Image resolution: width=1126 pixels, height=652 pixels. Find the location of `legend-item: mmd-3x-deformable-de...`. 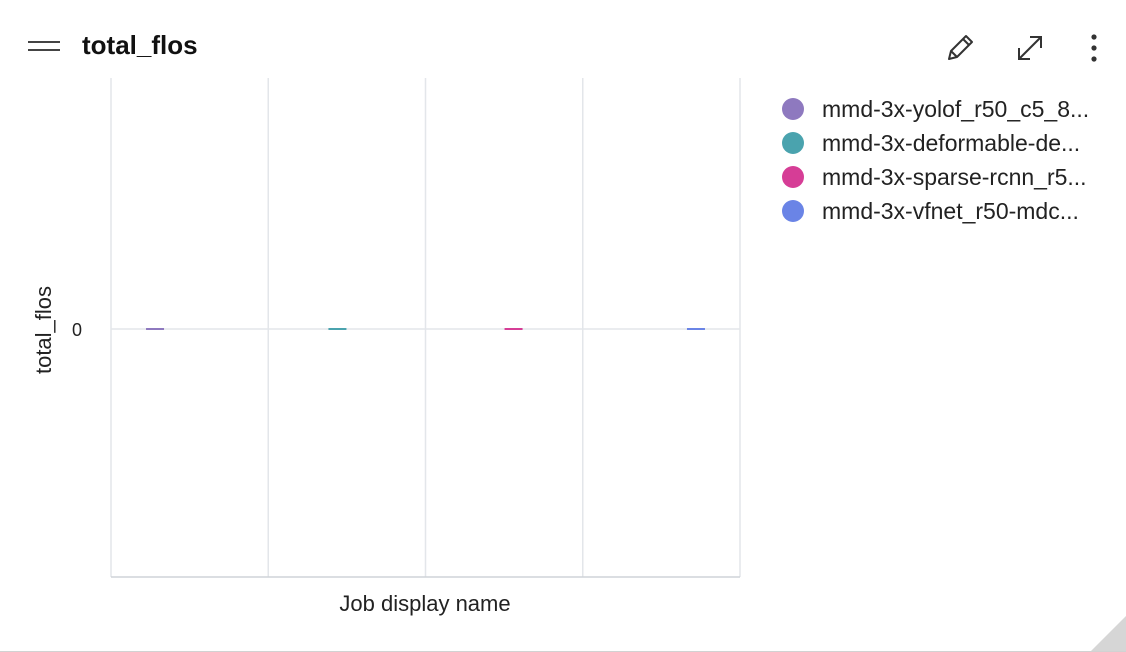

legend-item: mmd-3x-deformable-de... is located at coordinates (947, 143).